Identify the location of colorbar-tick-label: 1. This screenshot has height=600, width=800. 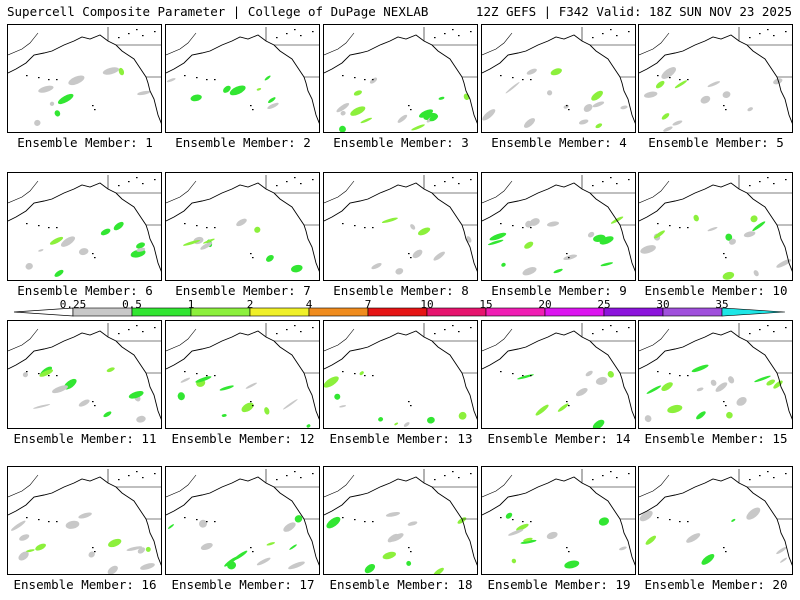
(191, 304).